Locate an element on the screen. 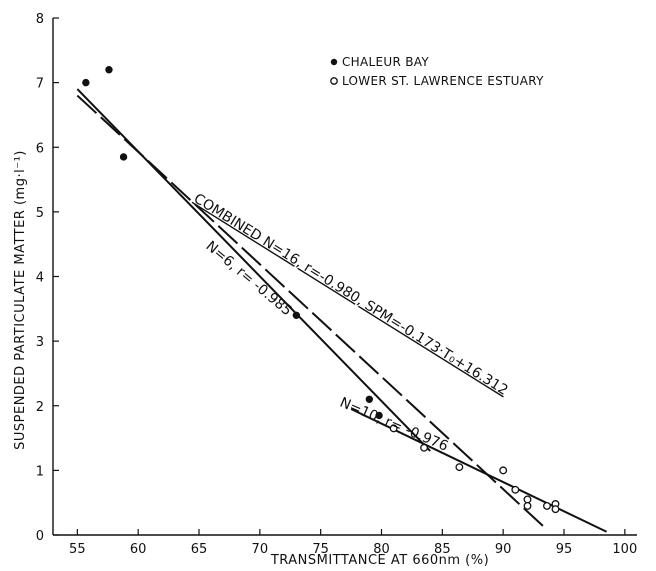 The height and width of the screenshot is (571, 656). y-tick-label: 6 is located at coordinates (40, 148).